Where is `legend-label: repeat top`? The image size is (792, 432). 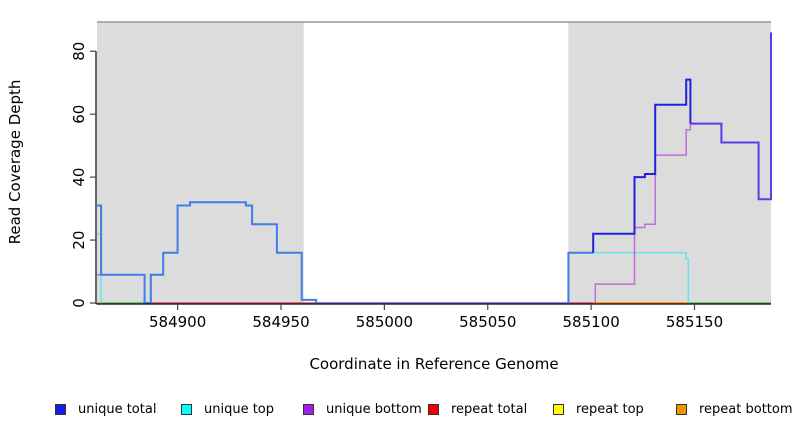 legend-label: repeat top is located at coordinates (610, 409).